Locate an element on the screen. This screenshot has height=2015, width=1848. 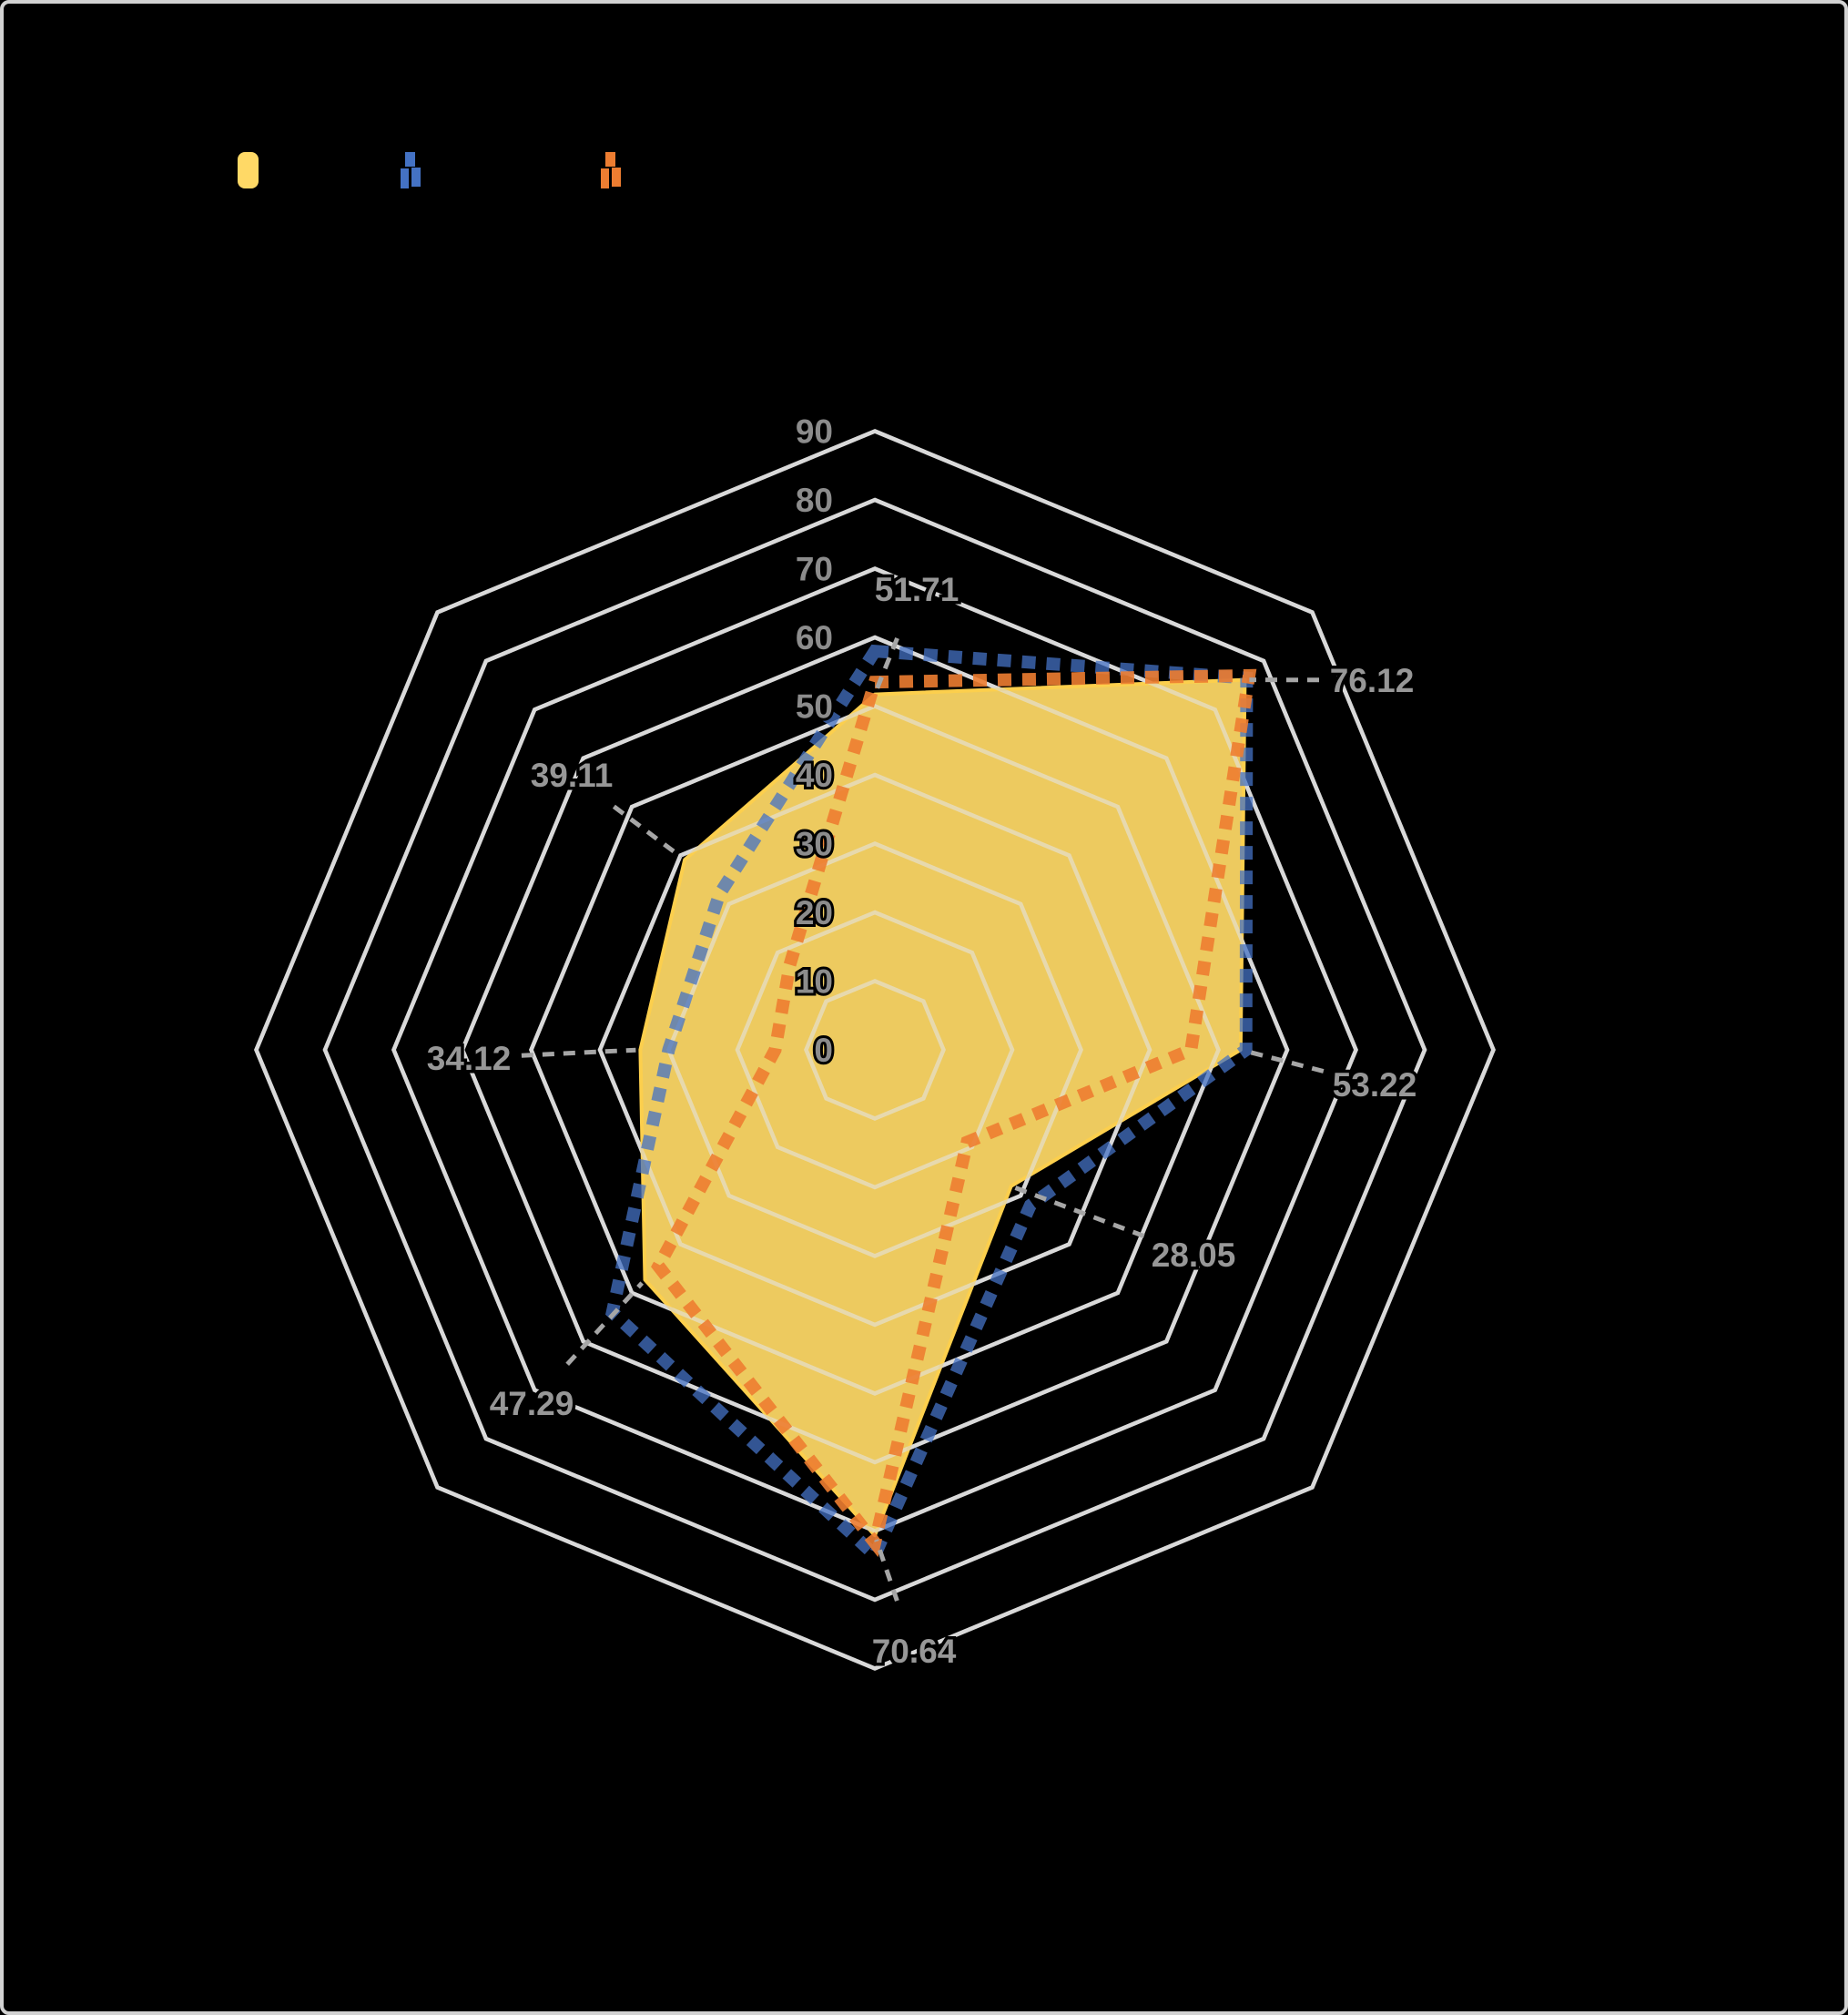
data-label: 76.12 is located at coordinates (1372, 680).